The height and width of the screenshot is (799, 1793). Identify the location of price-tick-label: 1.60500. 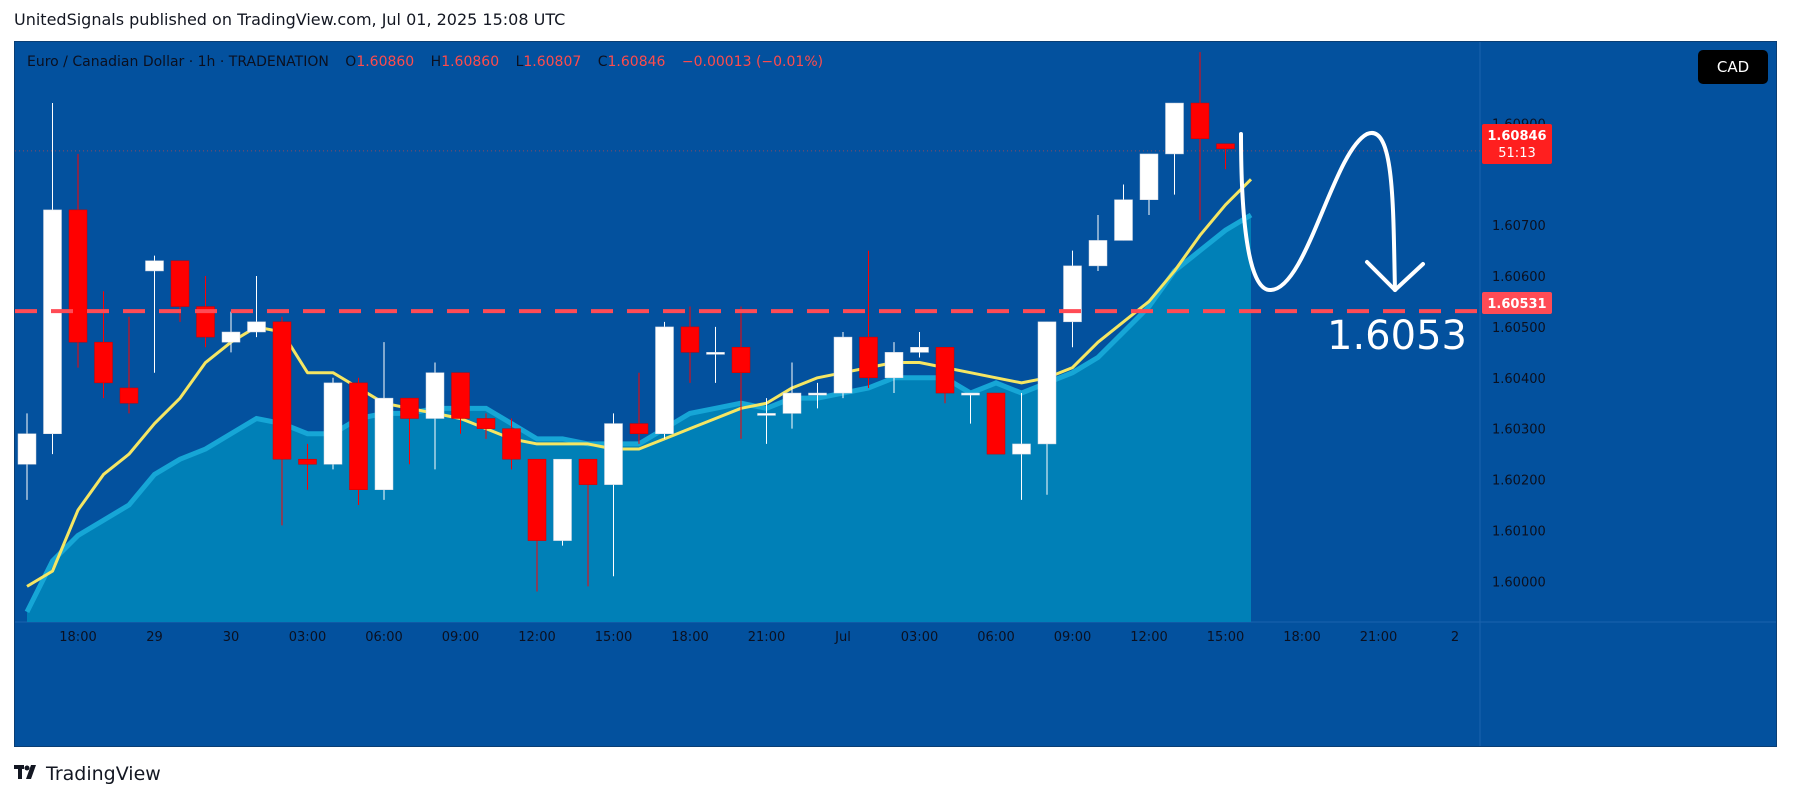
(1519, 328).